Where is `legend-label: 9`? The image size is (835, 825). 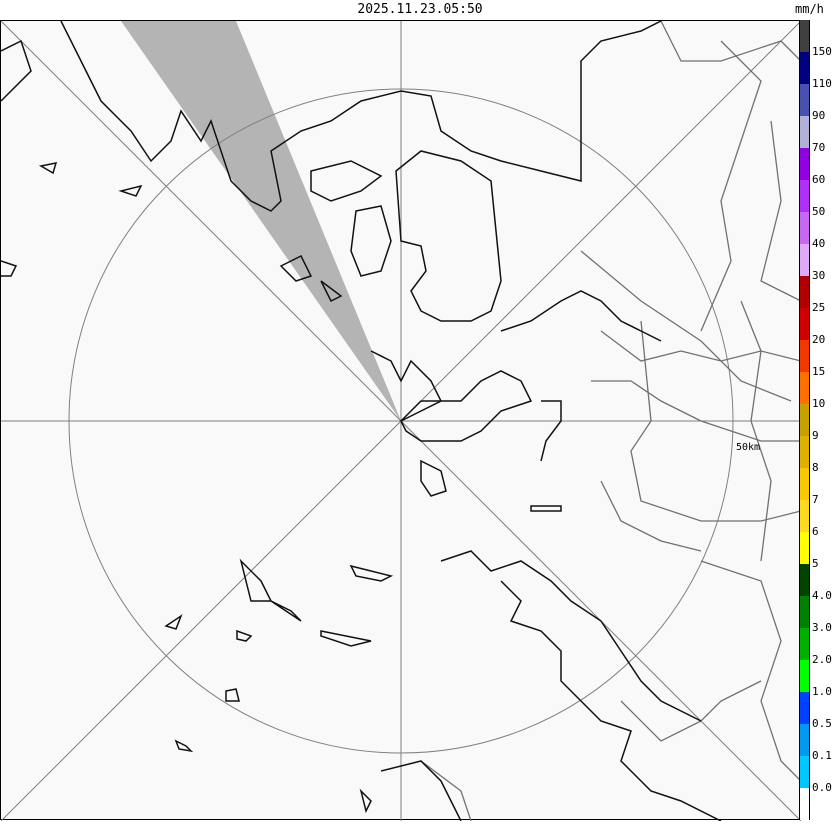 legend-label: 9 is located at coordinates (815, 435).